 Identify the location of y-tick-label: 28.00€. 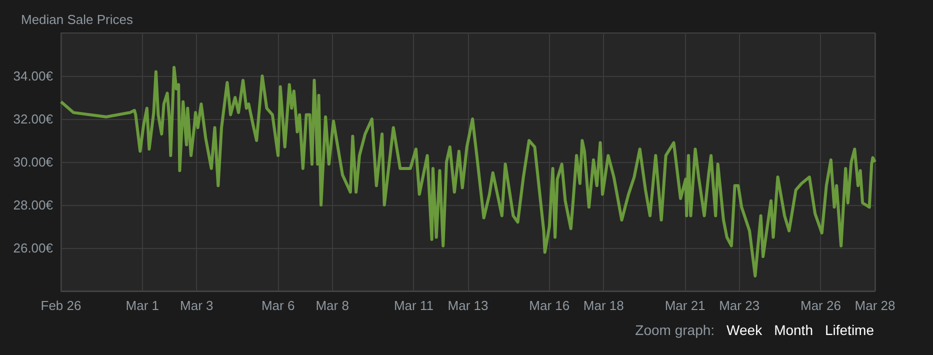
(33, 205).